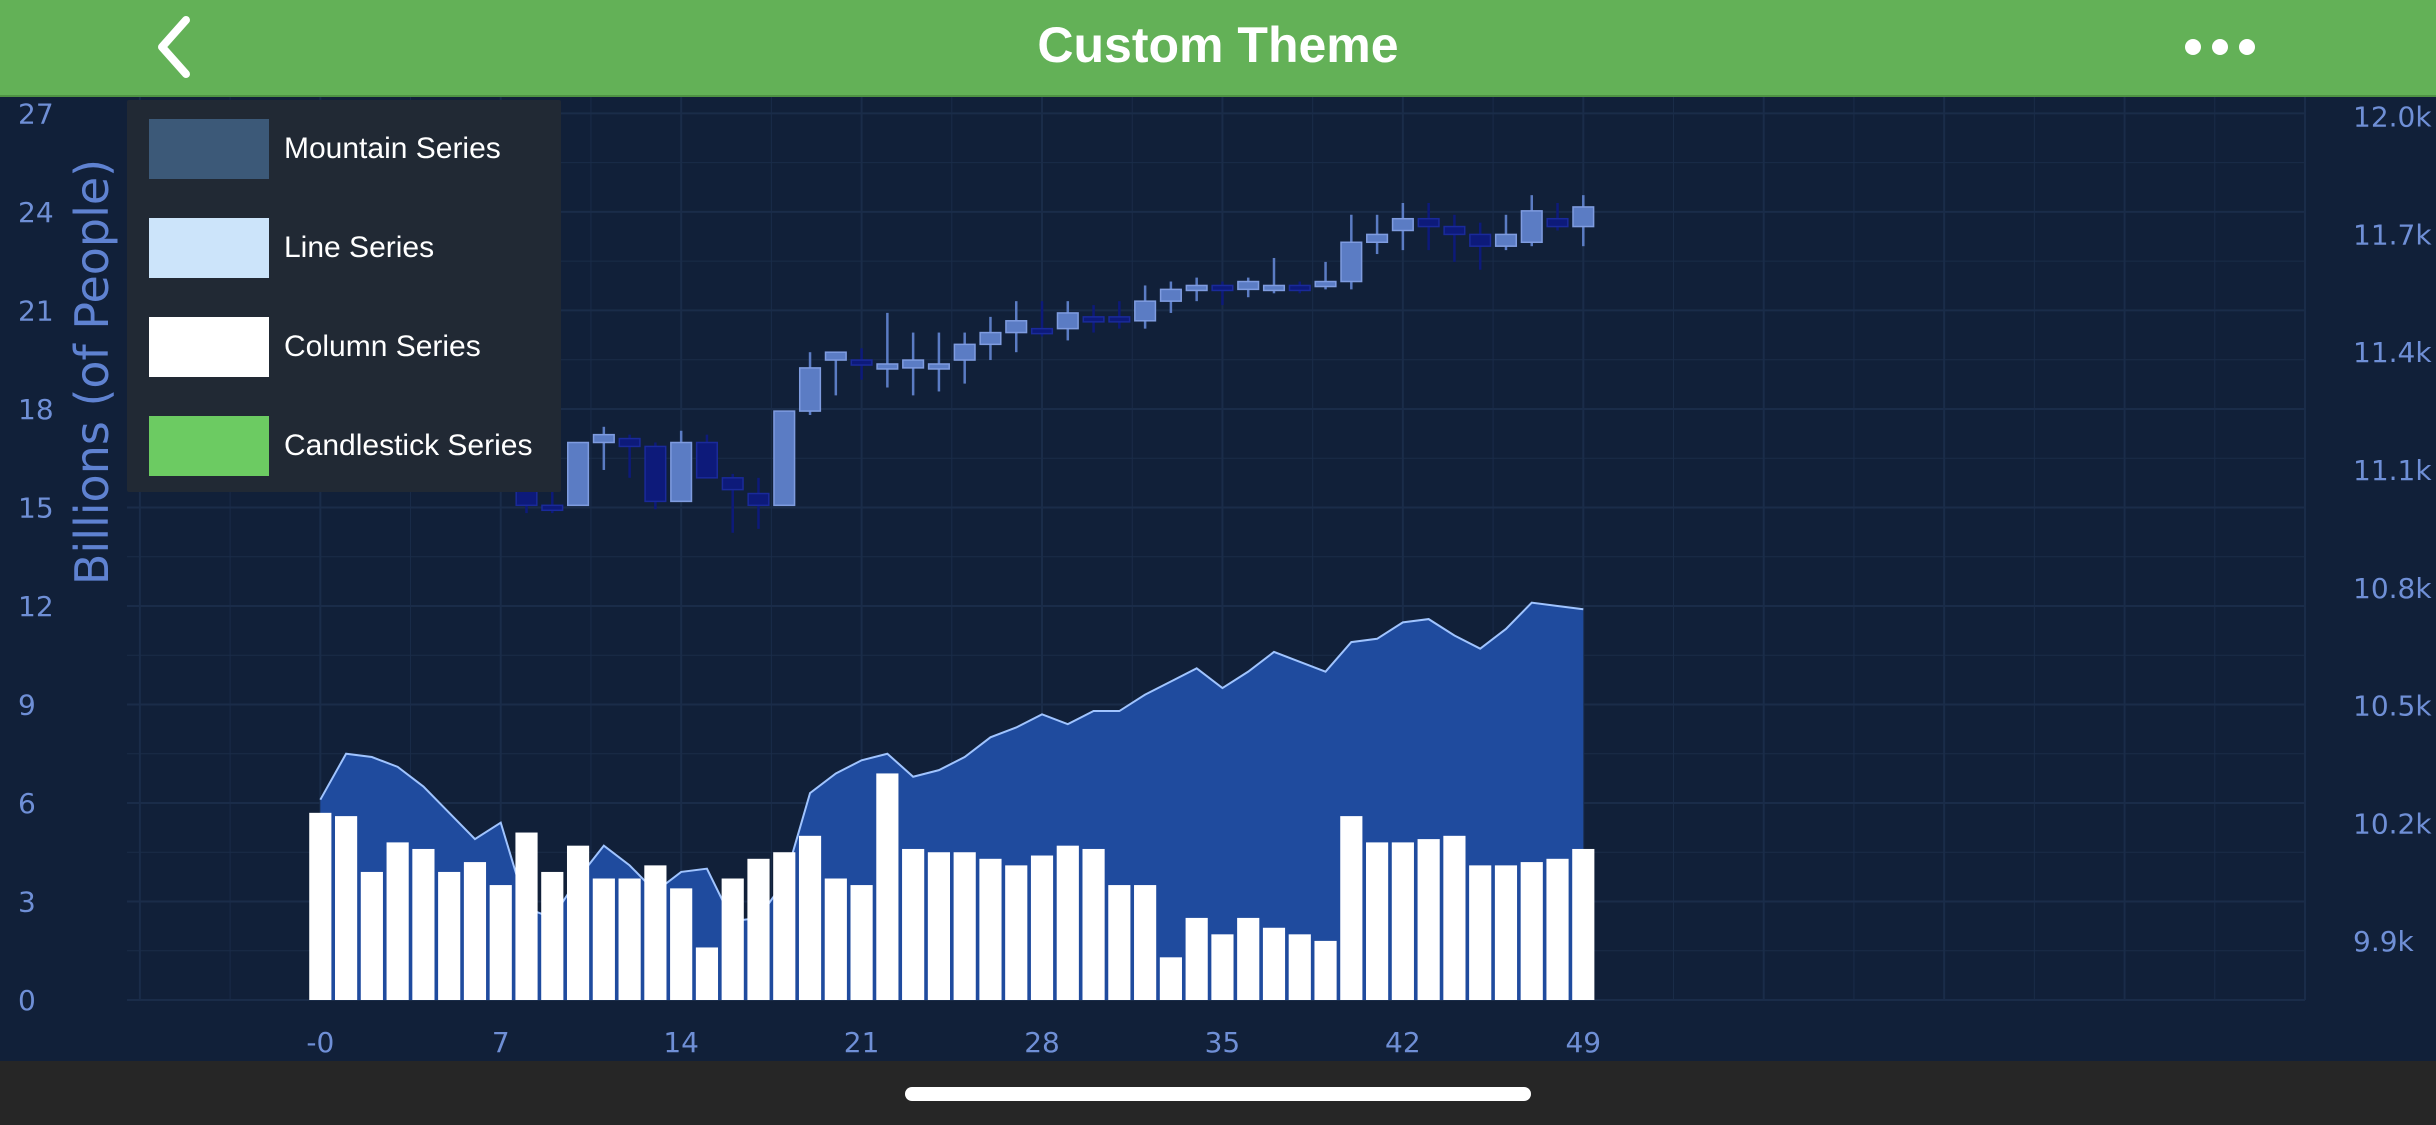 The image size is (2436, 1125). What do you see at coordinates (2220, 47) in the screenshot?
I see `more-options-button` at bounding box center [2220, 47].